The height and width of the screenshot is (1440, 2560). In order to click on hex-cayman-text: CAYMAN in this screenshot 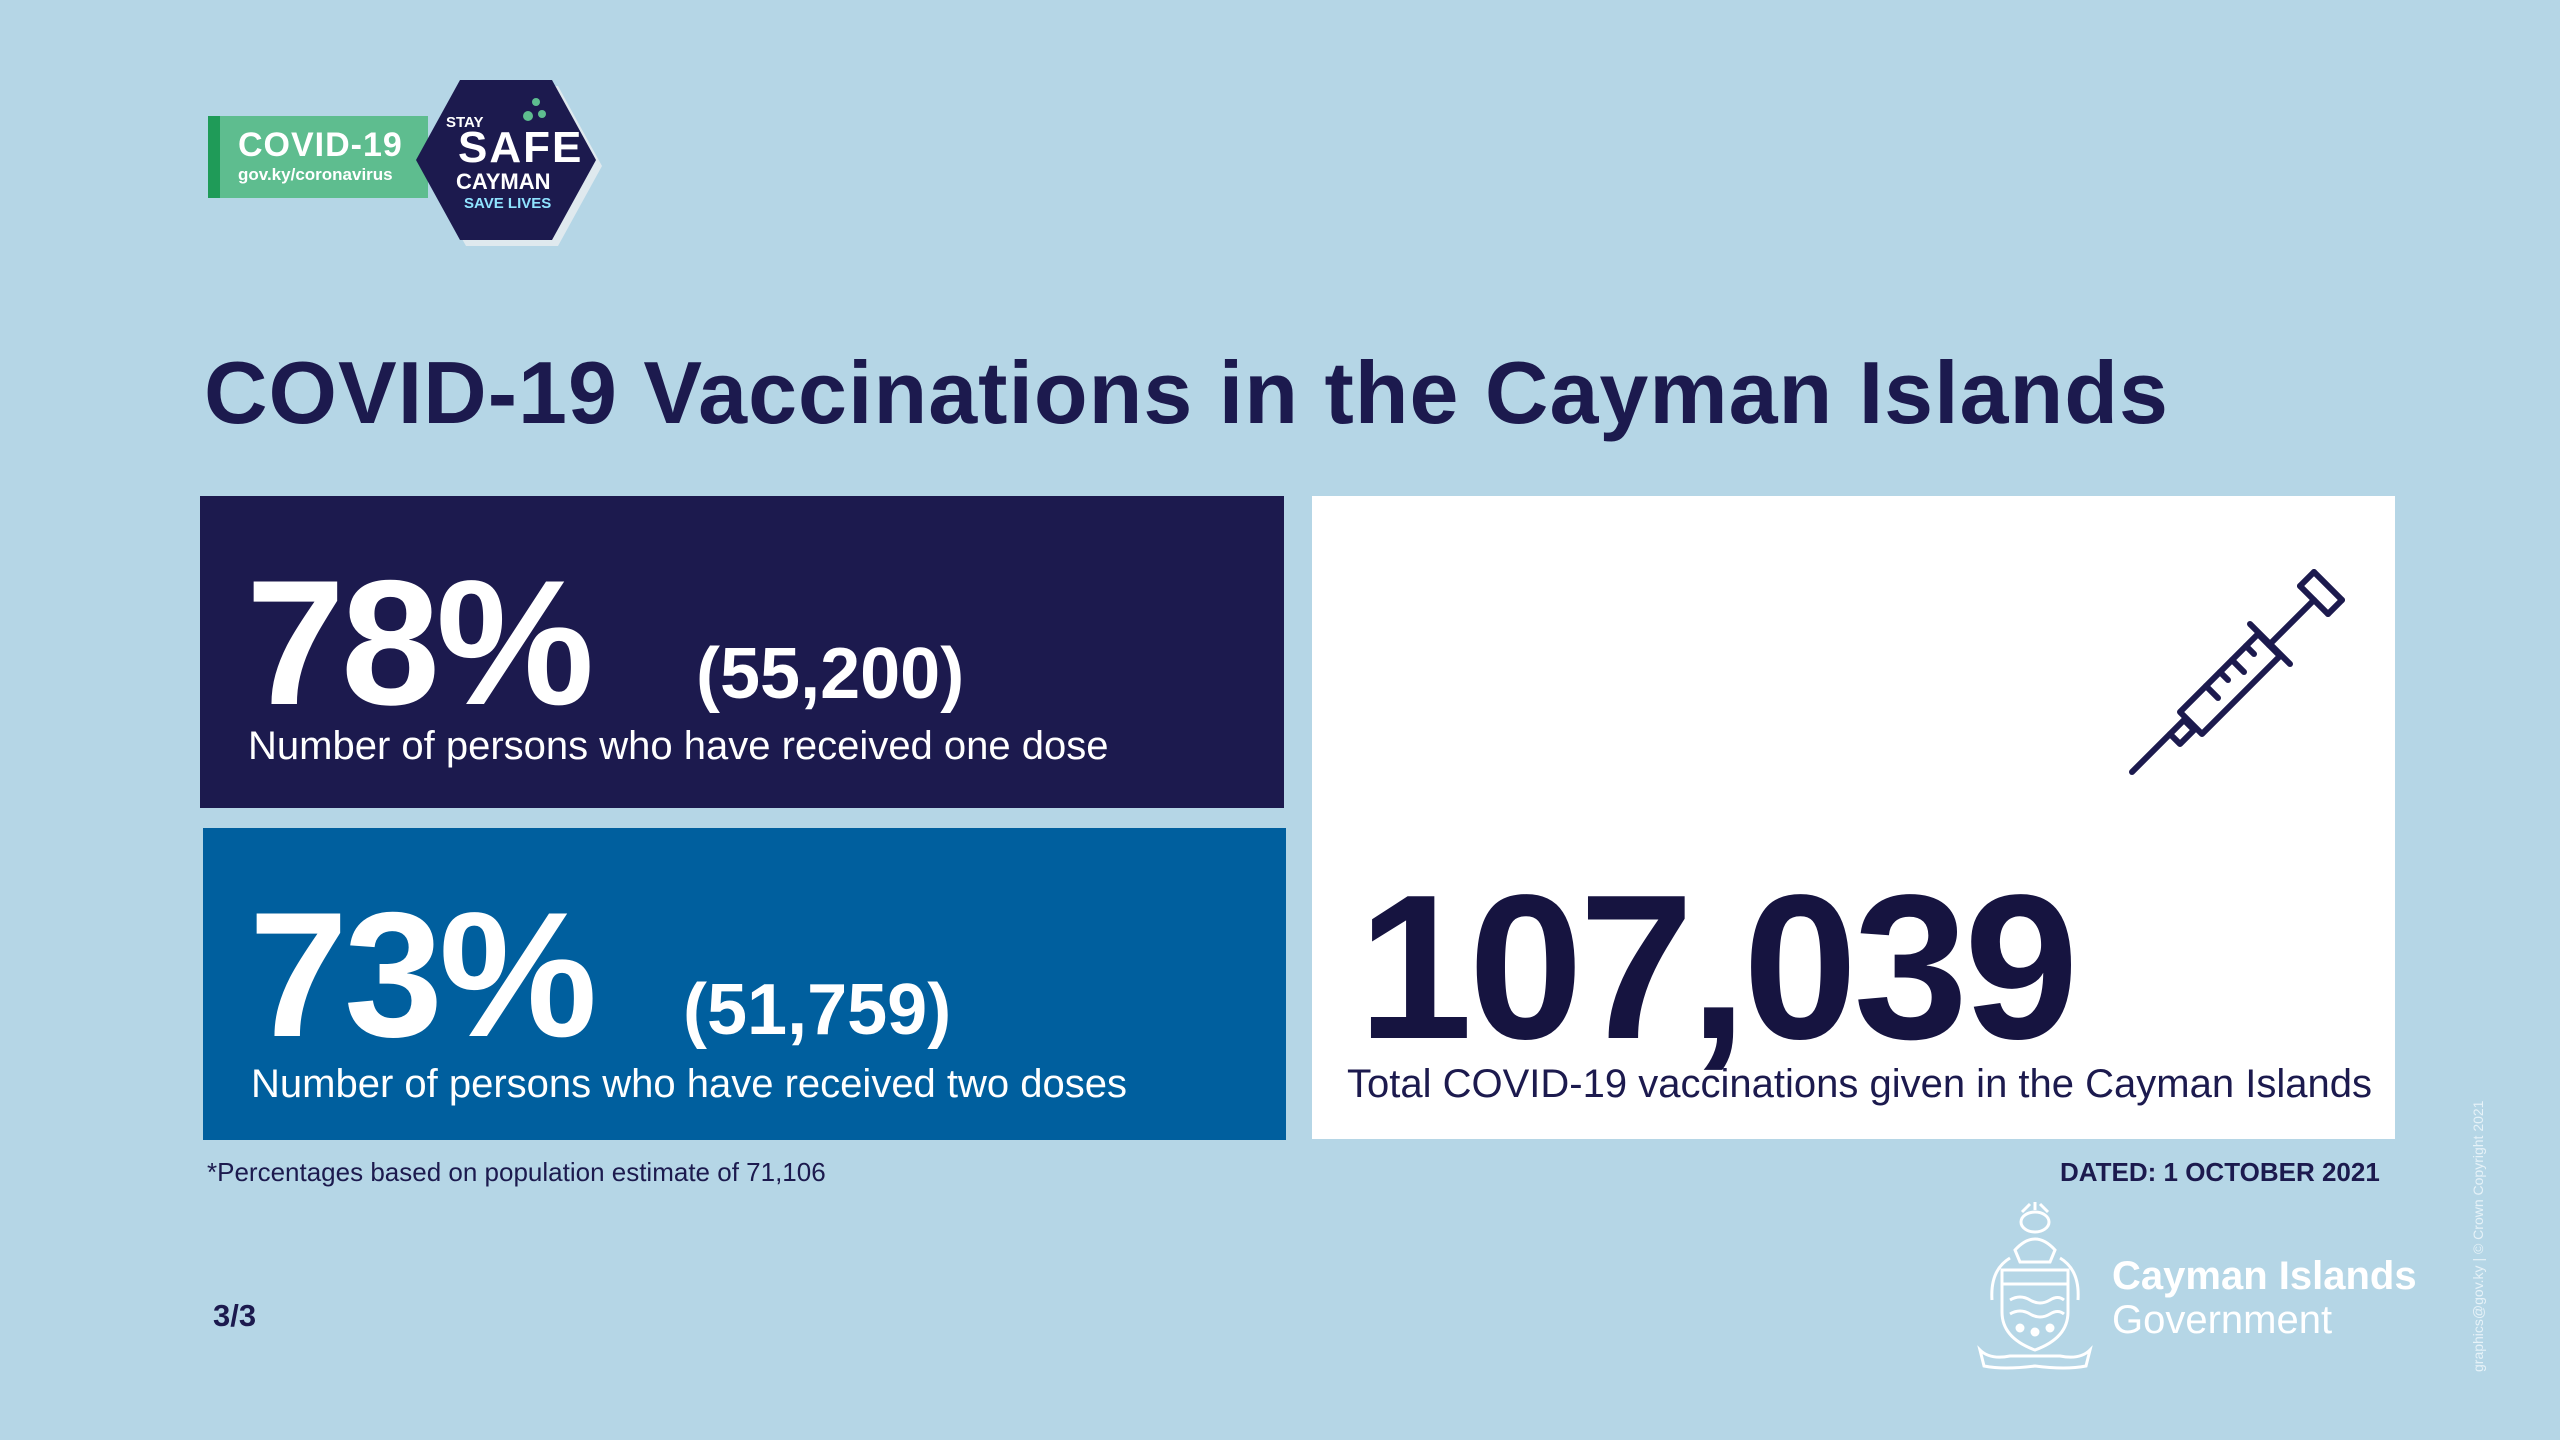, I will do `click(503, 181)`.